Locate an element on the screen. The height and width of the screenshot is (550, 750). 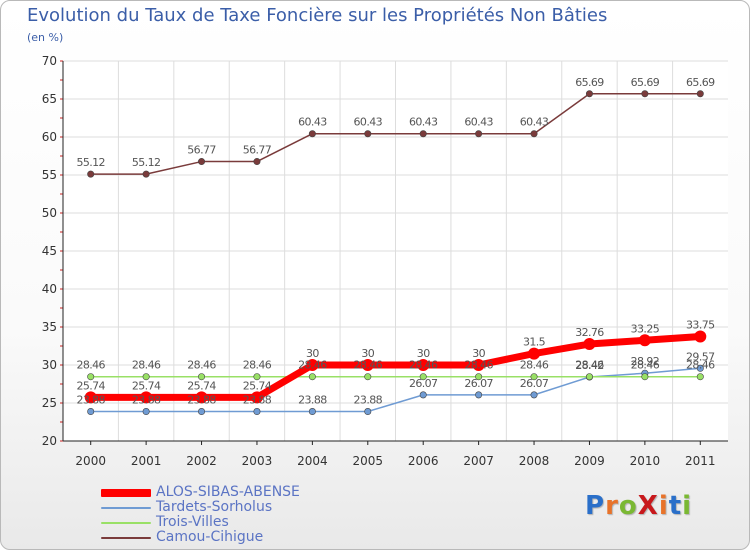
x-tick-label: 2011 is located at coordinates (700, 461).